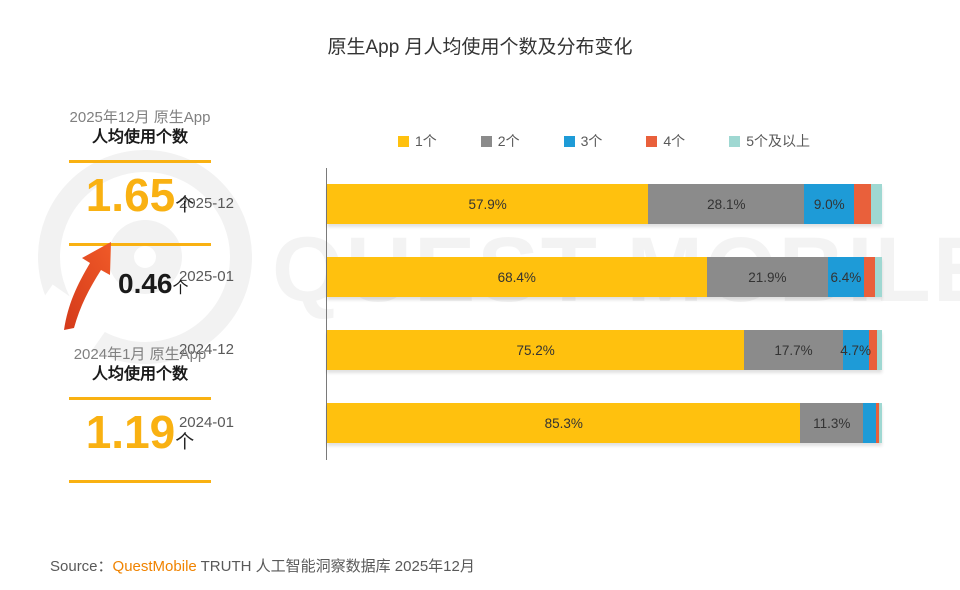  I want to click on source-prefix: Source：, so click(81, 566).